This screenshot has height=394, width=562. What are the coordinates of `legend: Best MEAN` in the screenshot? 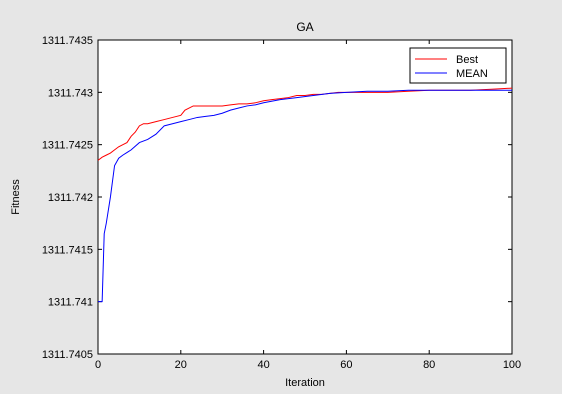 It's located at (458, 65).